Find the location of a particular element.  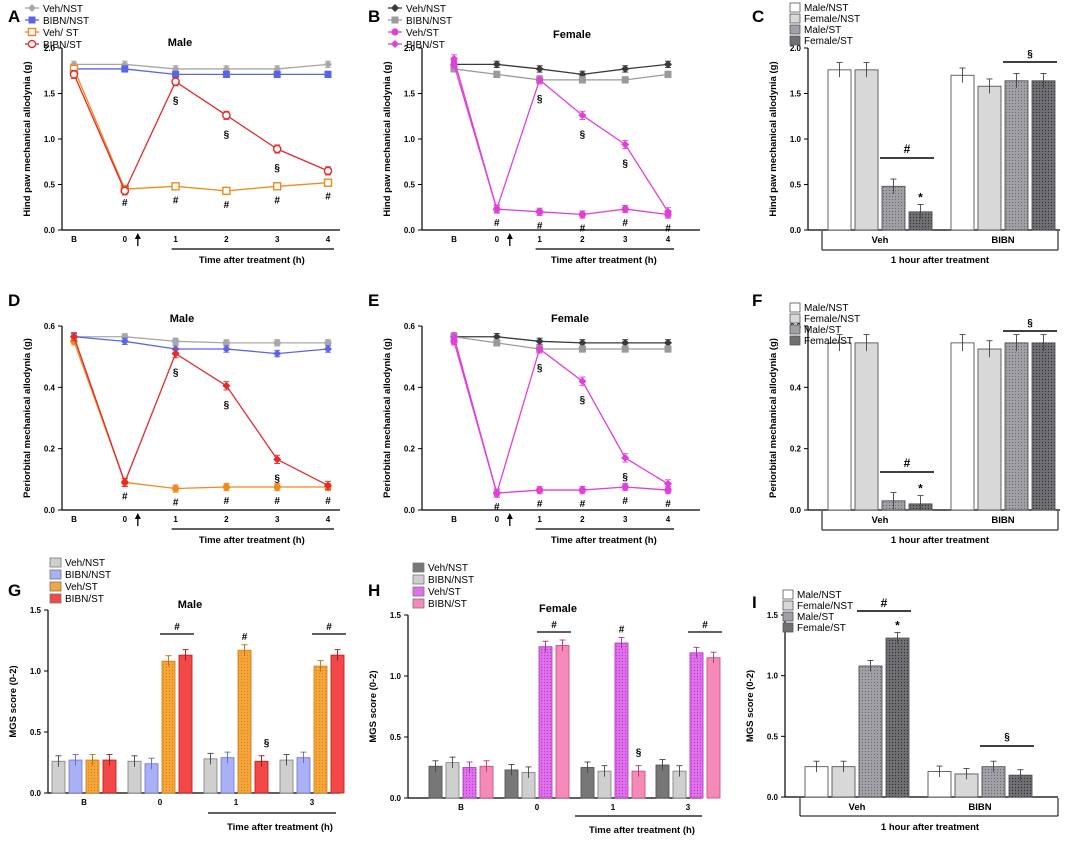

x-tick-label: 1 is located at coordinates (236, 802).